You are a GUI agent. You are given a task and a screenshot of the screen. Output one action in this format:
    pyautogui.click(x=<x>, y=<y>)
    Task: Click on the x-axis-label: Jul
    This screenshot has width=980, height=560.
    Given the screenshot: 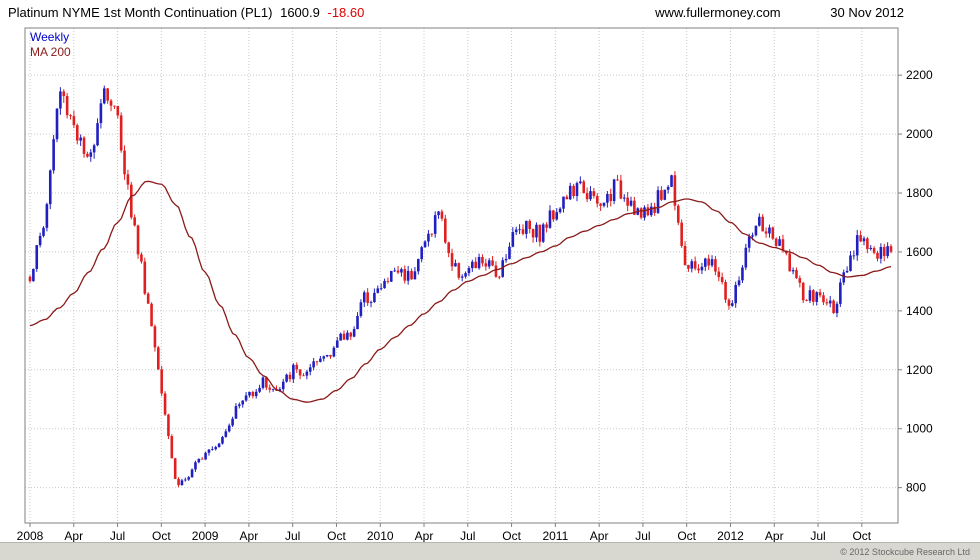 What is the action you would take?
    pyautogui.click(x=817, y=536)
    